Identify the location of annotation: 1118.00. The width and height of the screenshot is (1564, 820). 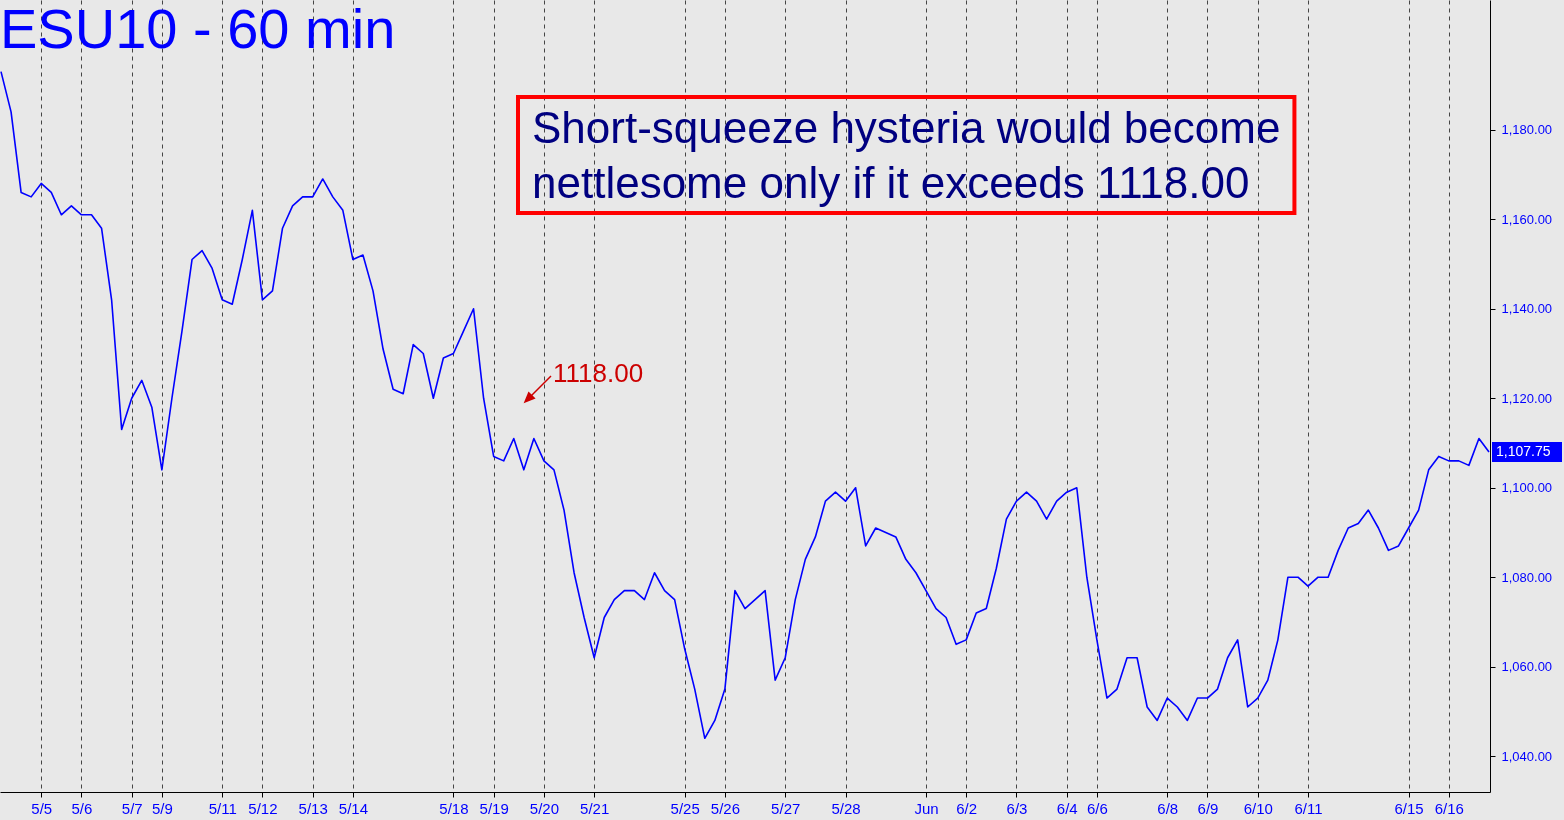
(598, 373).